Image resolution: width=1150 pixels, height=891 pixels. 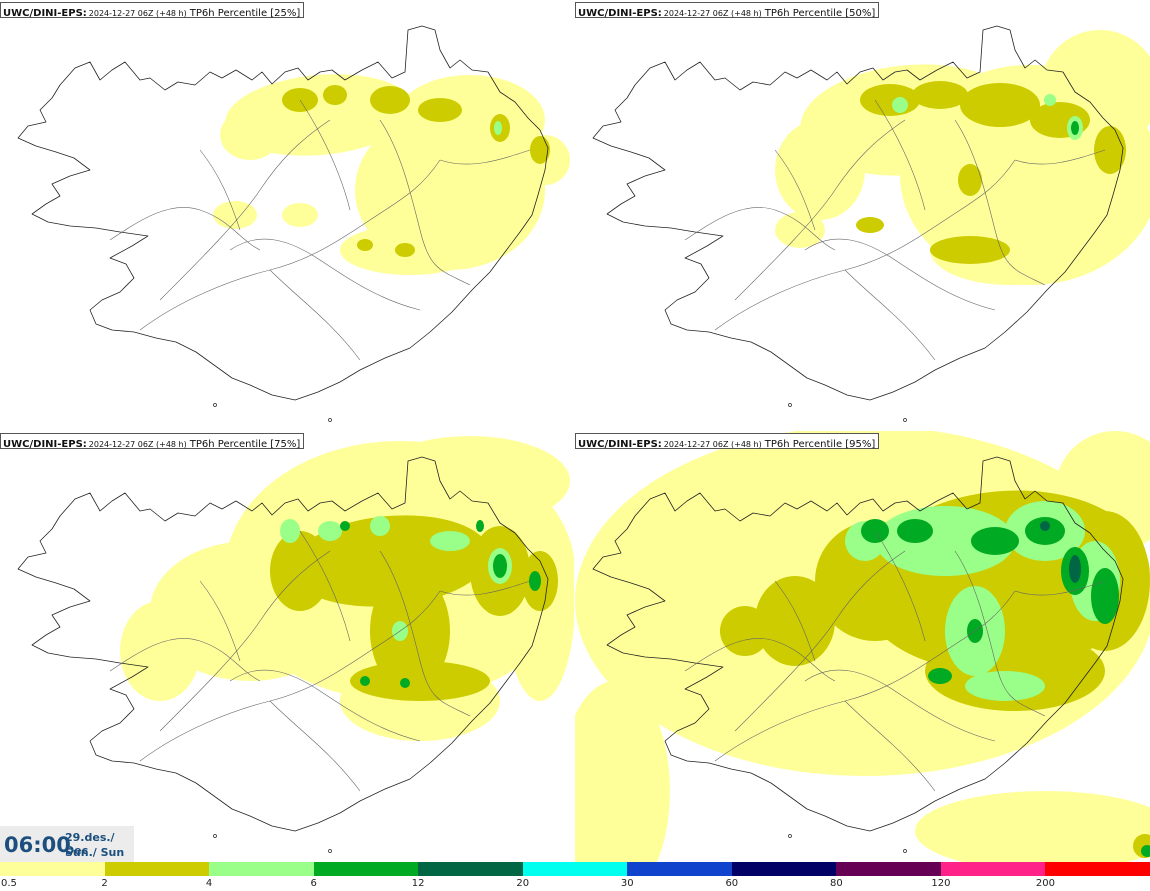 What do you see at coordinates (90, 844) in the screenshot?
I see `valid-date: 29.des./ Dec` at bounding box center [90, 844].